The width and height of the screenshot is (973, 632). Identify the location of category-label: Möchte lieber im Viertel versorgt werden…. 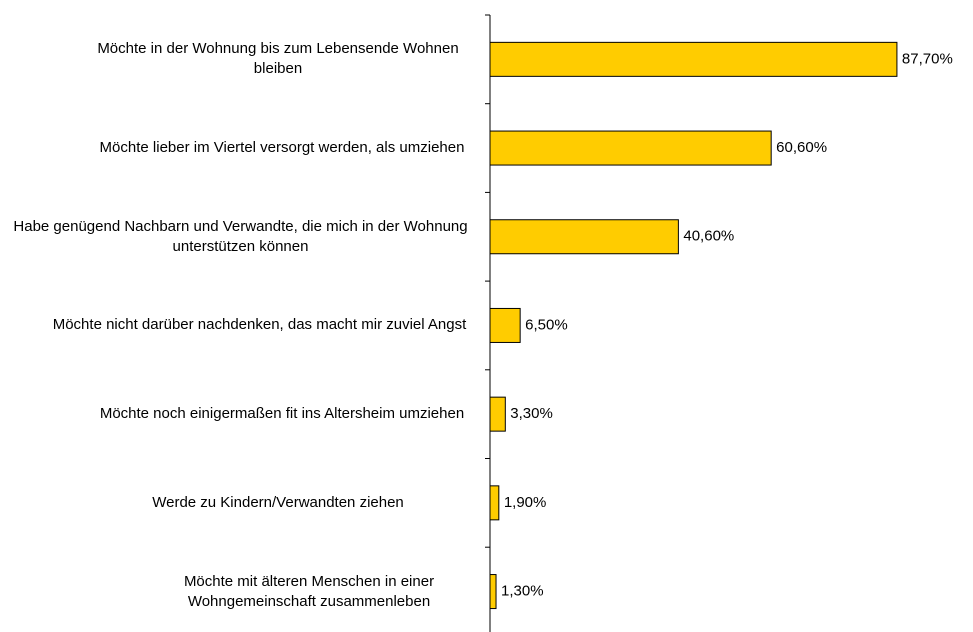
(282, 148).